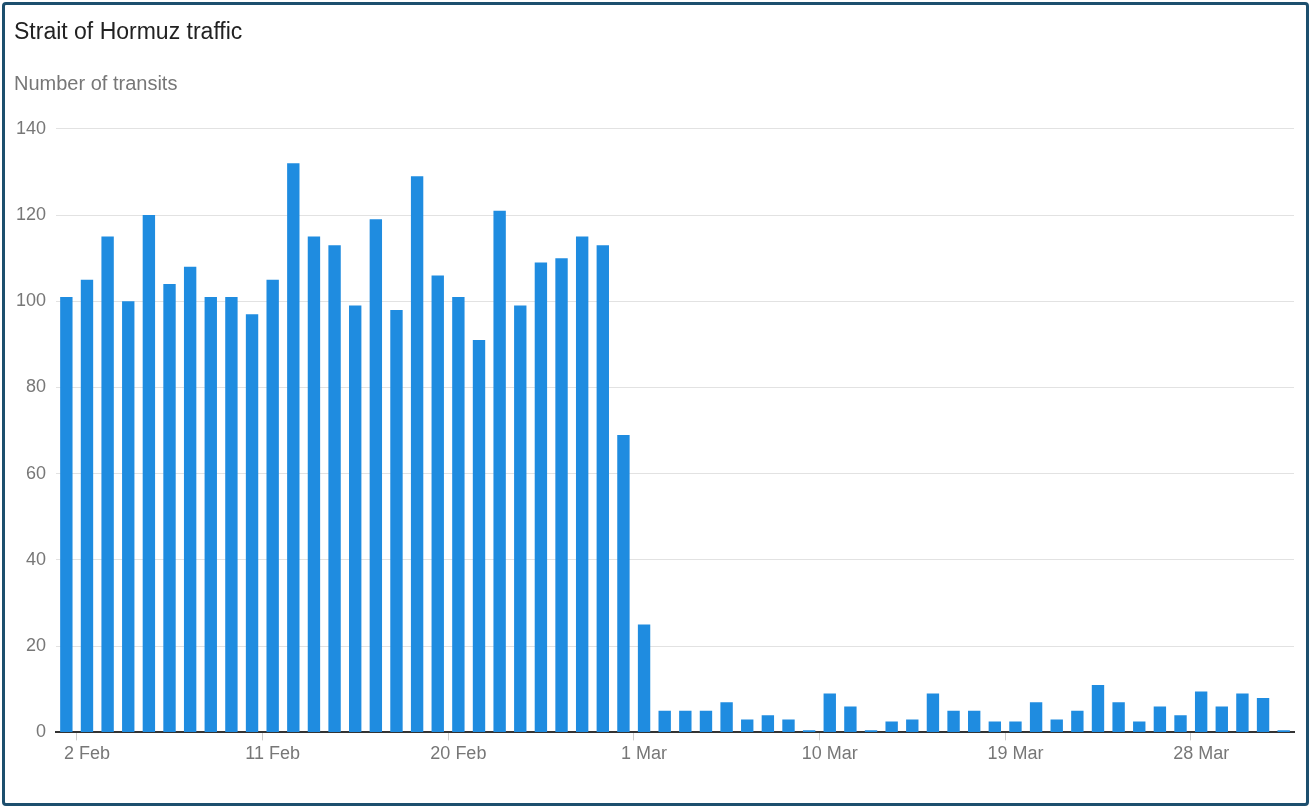 This screenshot has width=1311, height=808. What do you see at coordinates (31, 300) in the screenshot?
I see `y-tick-label: 100` at bounding box center [31, 300].